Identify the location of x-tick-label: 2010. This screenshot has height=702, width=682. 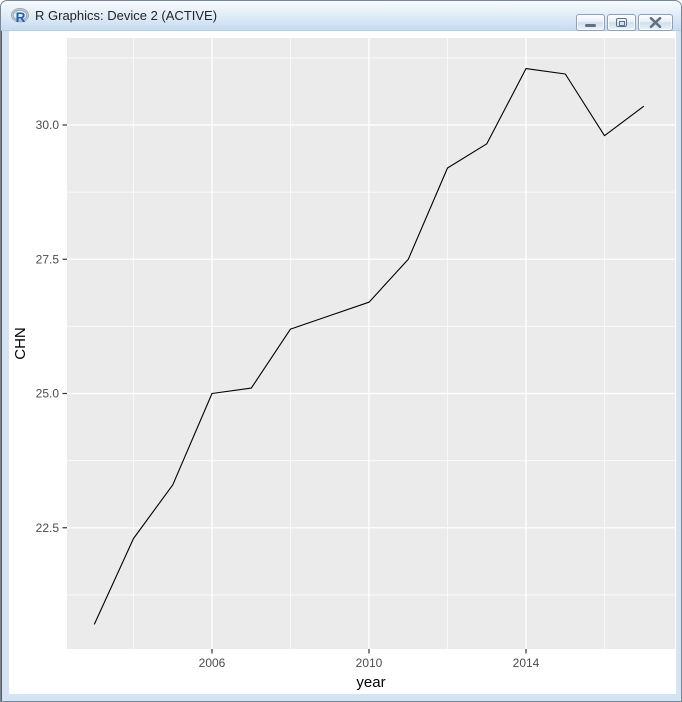
(369, 663).